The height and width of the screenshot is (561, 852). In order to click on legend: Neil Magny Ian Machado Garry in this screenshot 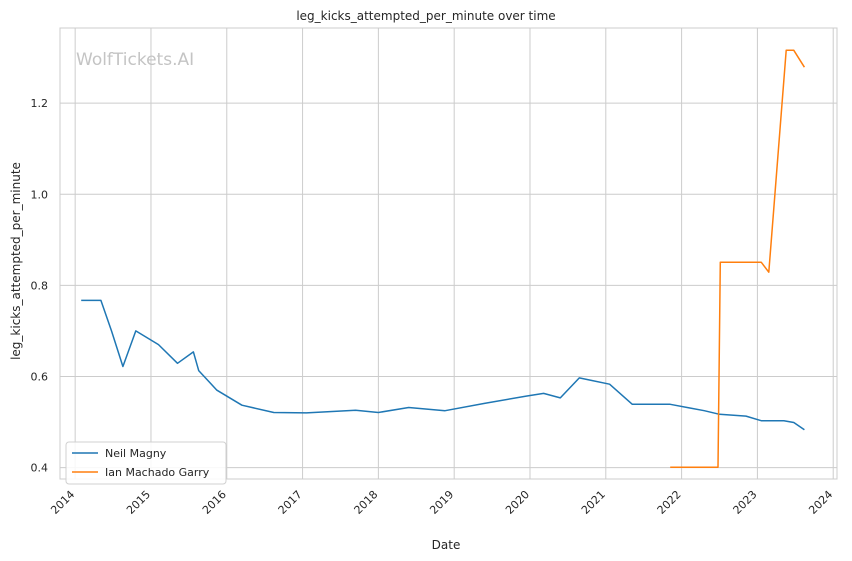, I will do `click(146, 463)`.